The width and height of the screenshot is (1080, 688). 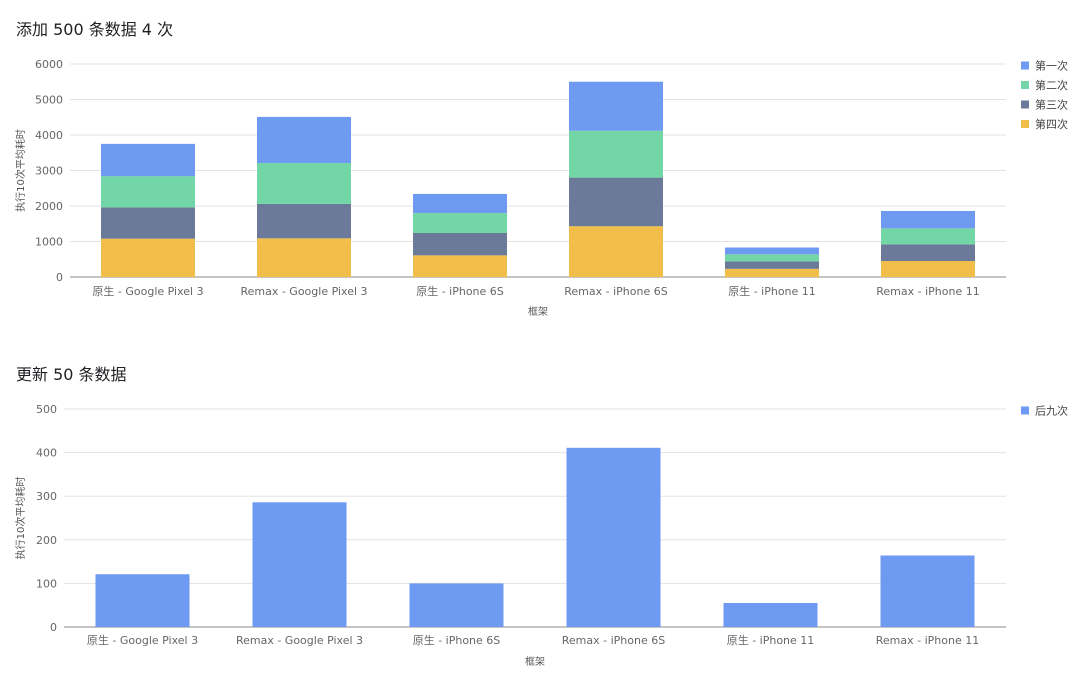 I want to click on y-tick-label: 1000, so click(x=49, y=242).